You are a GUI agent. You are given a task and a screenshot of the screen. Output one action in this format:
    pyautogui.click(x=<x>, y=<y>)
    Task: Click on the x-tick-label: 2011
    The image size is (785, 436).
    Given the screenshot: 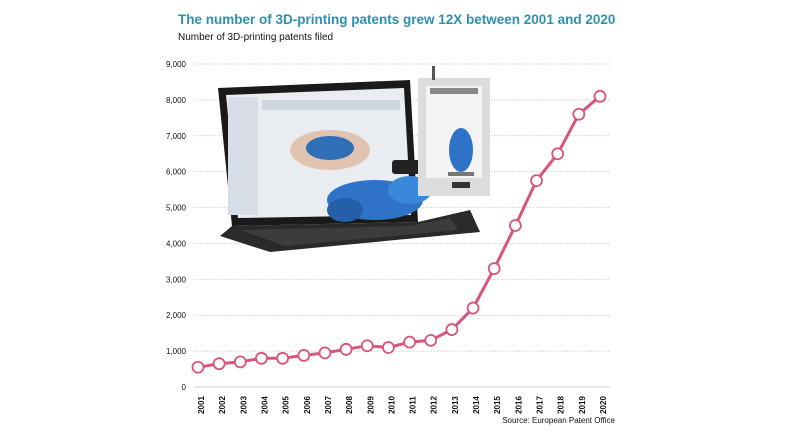 What is the action you would take?
    pyautogui.click(x=413, y=405)
    